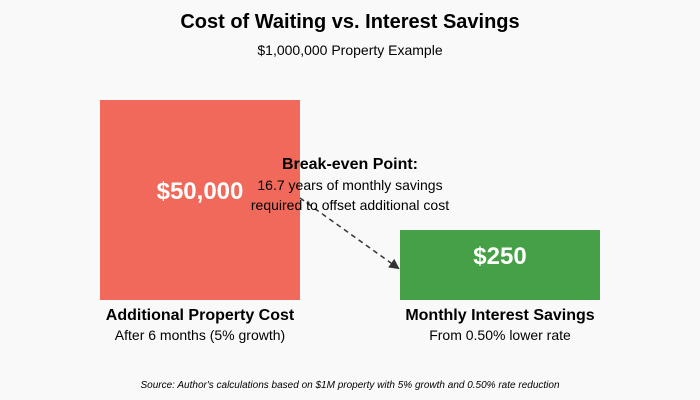 This screenshot has width=700, height=400. Describe the element at coordinates (200, 335) in the screenshot. I see `additional-cost-sublabel: After 6 months (5% growth)` at that location.